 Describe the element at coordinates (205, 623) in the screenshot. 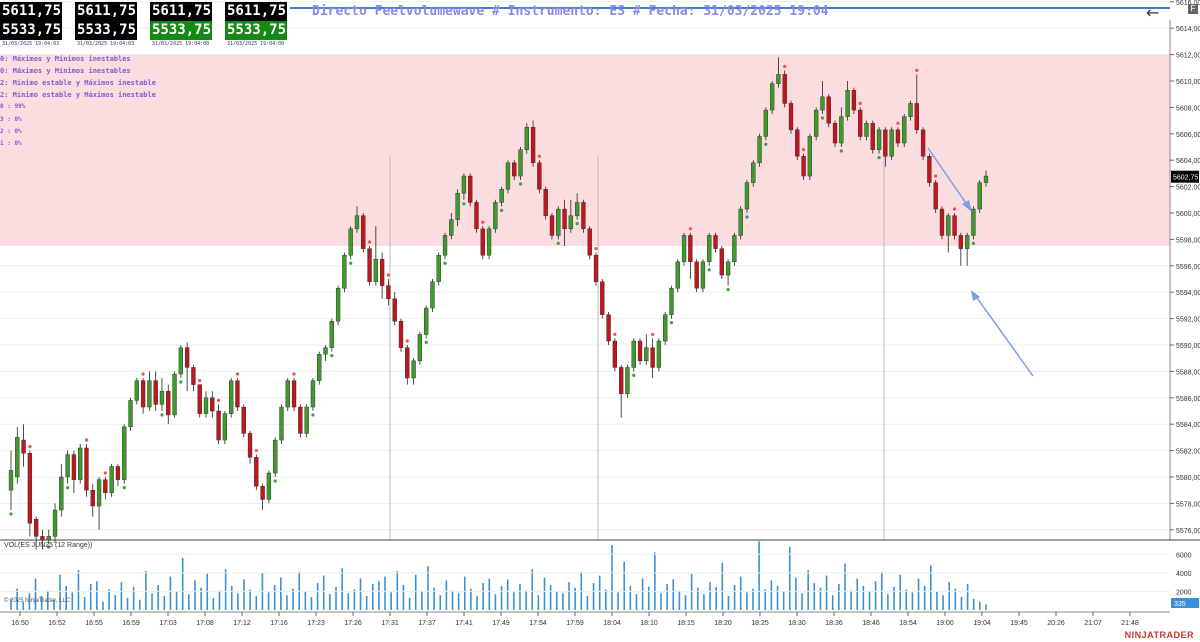

I see `time-tick-label: 17:08` at that location.